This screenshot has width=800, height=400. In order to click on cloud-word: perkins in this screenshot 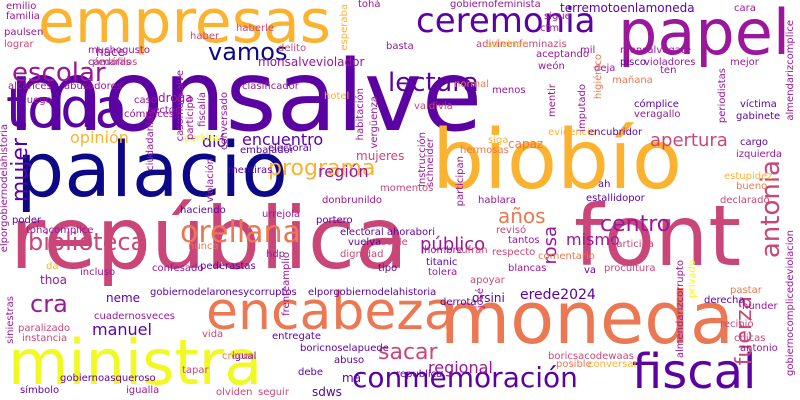, I will do `click(202, 138)`.